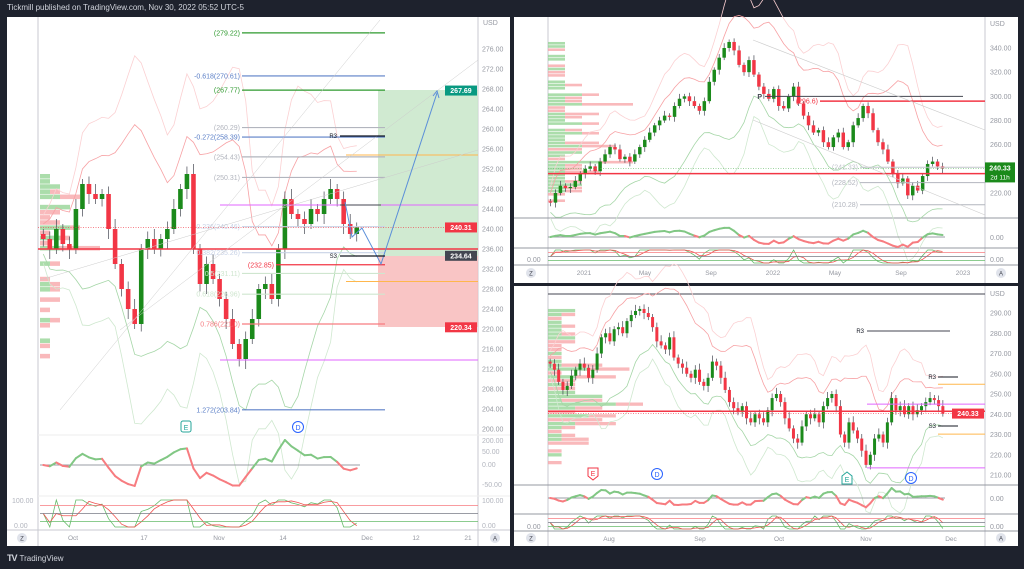  I want to click on trend-channel-line, so click(869, 167).